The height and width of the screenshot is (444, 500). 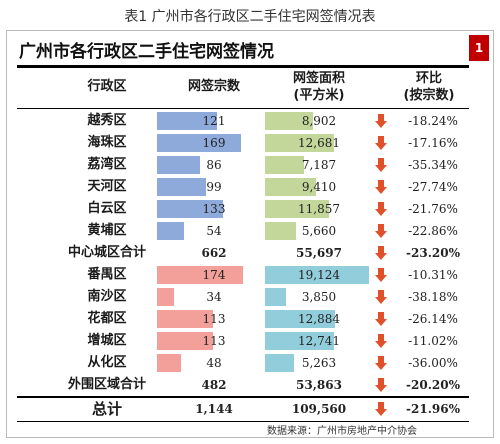 I want to click on header-ratio-line2: (按宗数), so click(x=429, y=95).